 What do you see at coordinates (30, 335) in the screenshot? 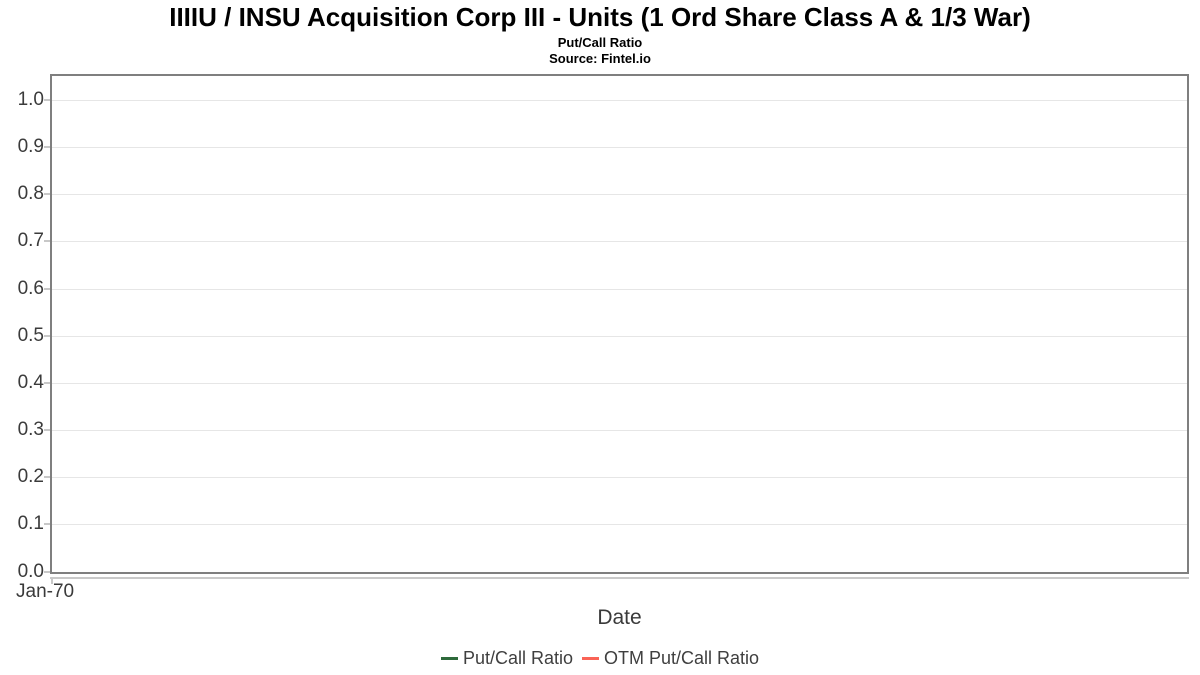
I see `y-tick-label: 0.5` at bounding box center [30, 335].